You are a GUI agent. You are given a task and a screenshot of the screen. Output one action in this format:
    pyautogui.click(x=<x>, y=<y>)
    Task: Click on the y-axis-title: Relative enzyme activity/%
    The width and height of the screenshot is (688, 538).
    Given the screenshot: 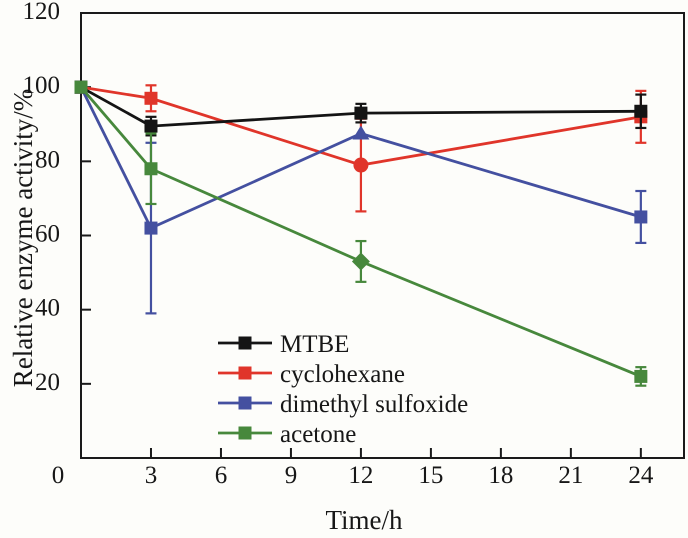 What is the action you would take?
    pyautogui.click(x=23, y=238)
    